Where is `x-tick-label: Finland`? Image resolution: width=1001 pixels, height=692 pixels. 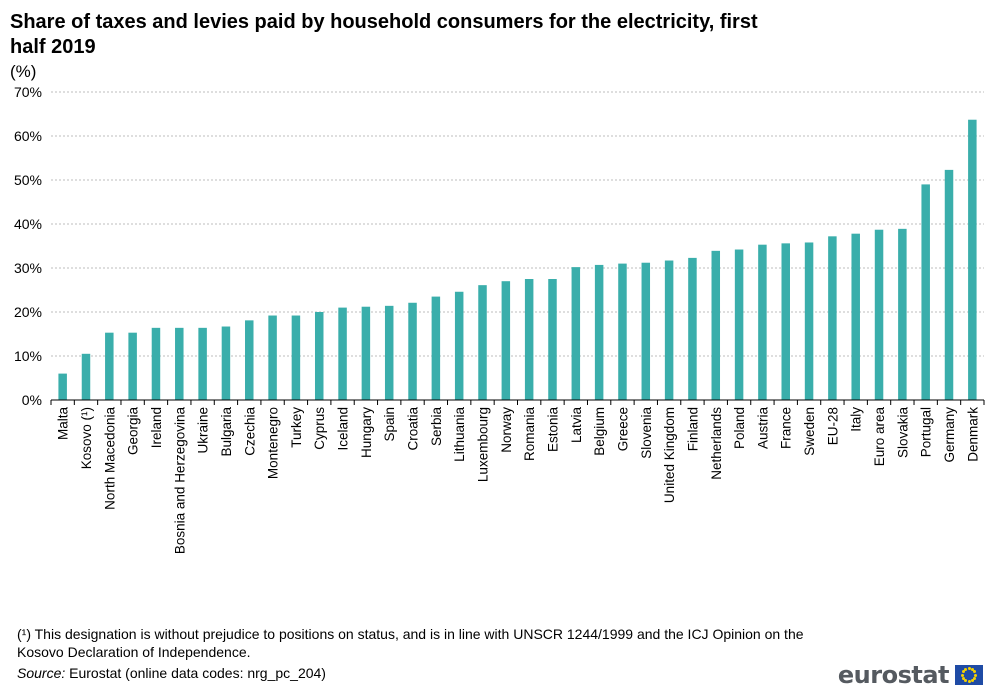
x-tick-label: Finland is located at coordinates (692, 429).